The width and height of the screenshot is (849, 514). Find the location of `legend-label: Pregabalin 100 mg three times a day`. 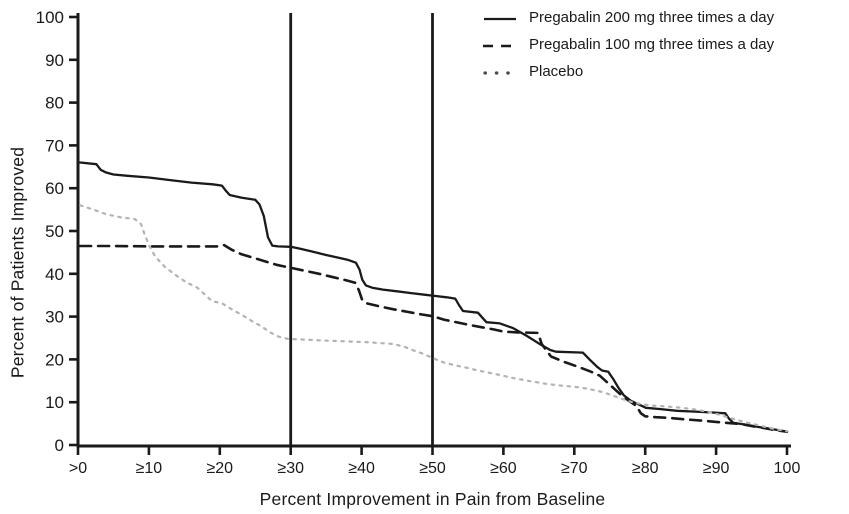

legend-label: Pregabalin 100 mg three times a day is located at coordinates (652, 44).